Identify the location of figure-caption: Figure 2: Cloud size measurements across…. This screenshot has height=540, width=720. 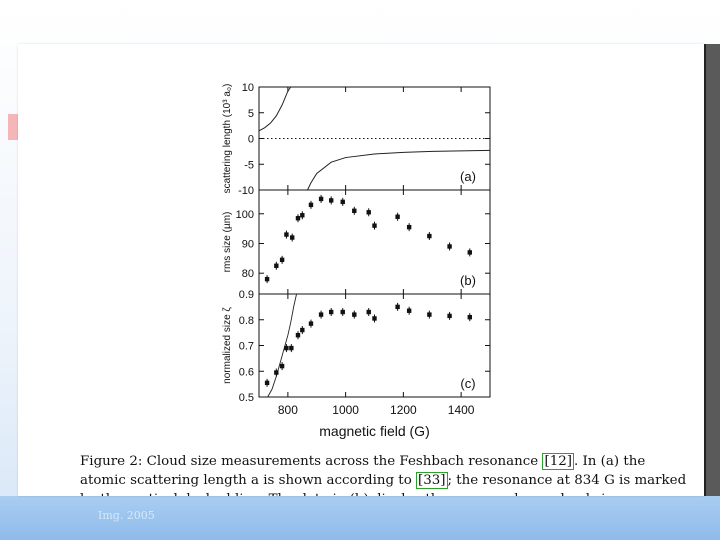
(386, 474).